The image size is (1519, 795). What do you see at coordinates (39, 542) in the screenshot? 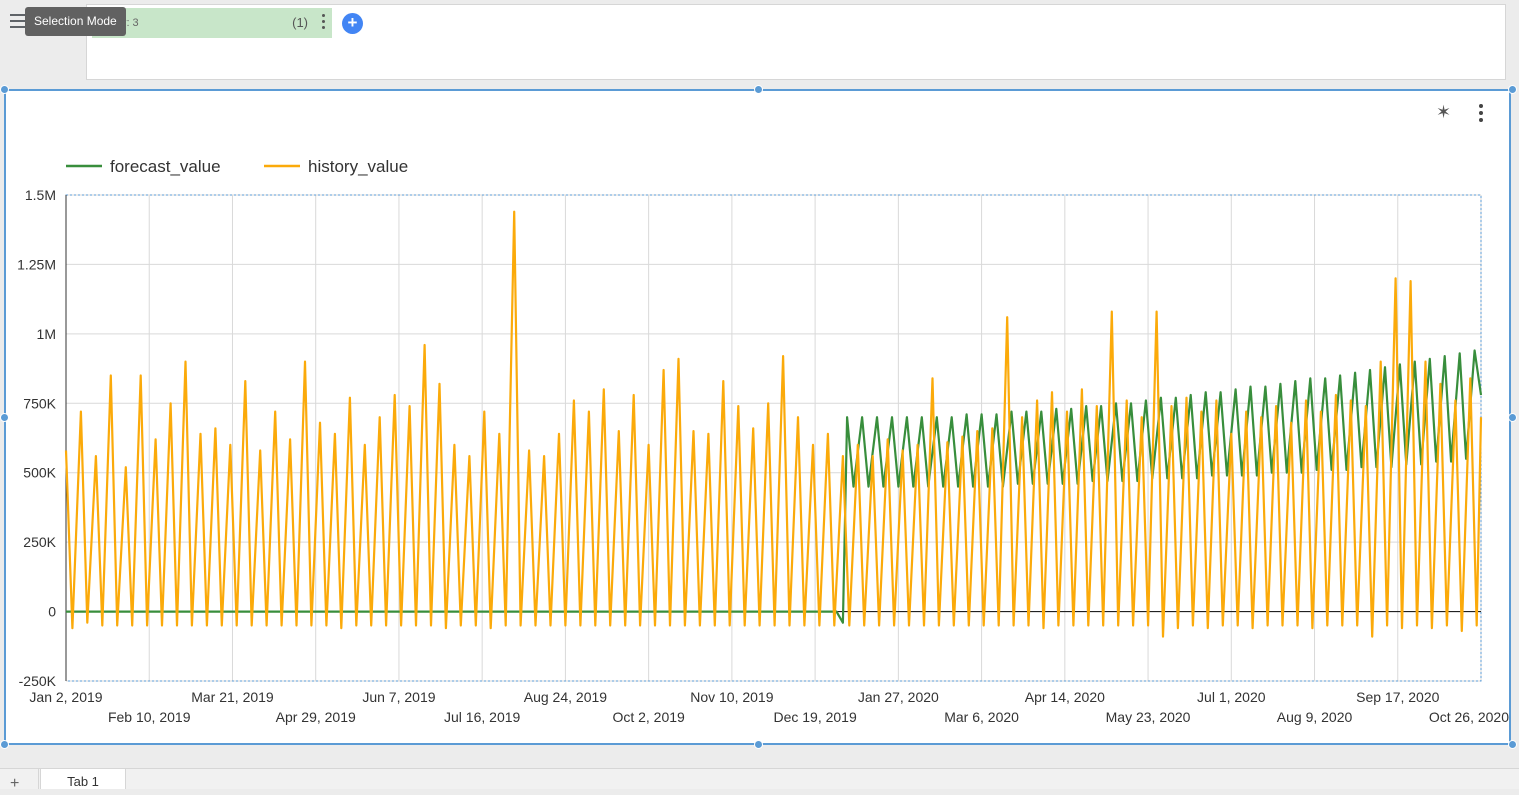
I see `y-tick-label: 250K` at bounding box center [39, 542].